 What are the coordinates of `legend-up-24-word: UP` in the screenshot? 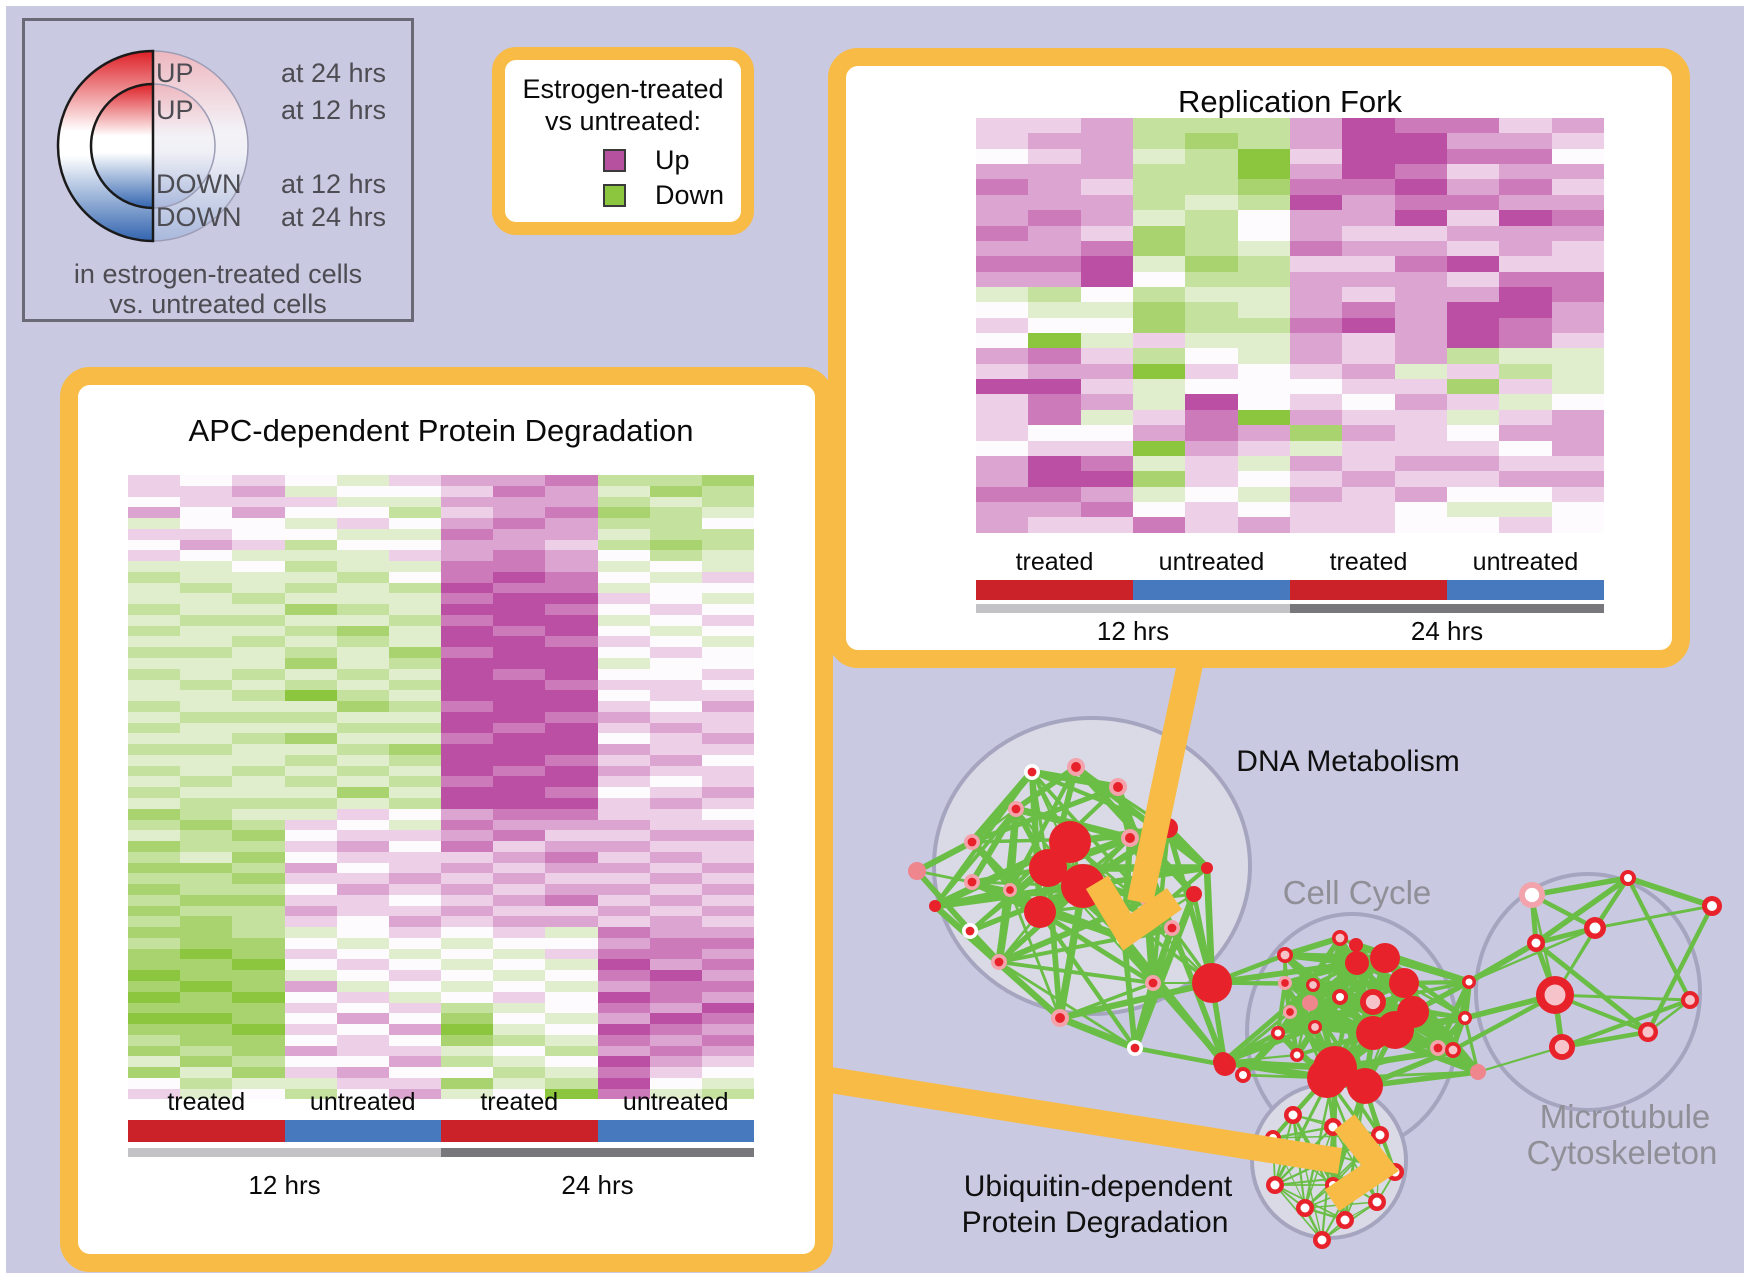 It's located at (175, 73).